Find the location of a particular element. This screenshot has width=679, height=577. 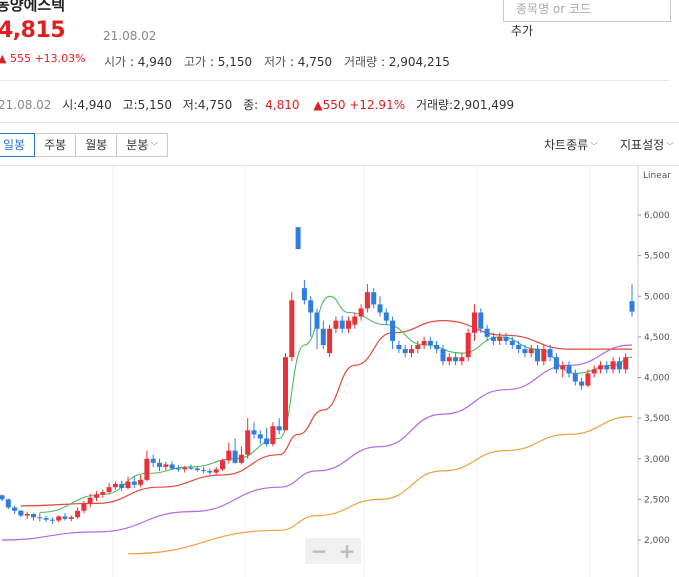

high-stat: 고가 : 5,150 is located at coordinates (218, 62).